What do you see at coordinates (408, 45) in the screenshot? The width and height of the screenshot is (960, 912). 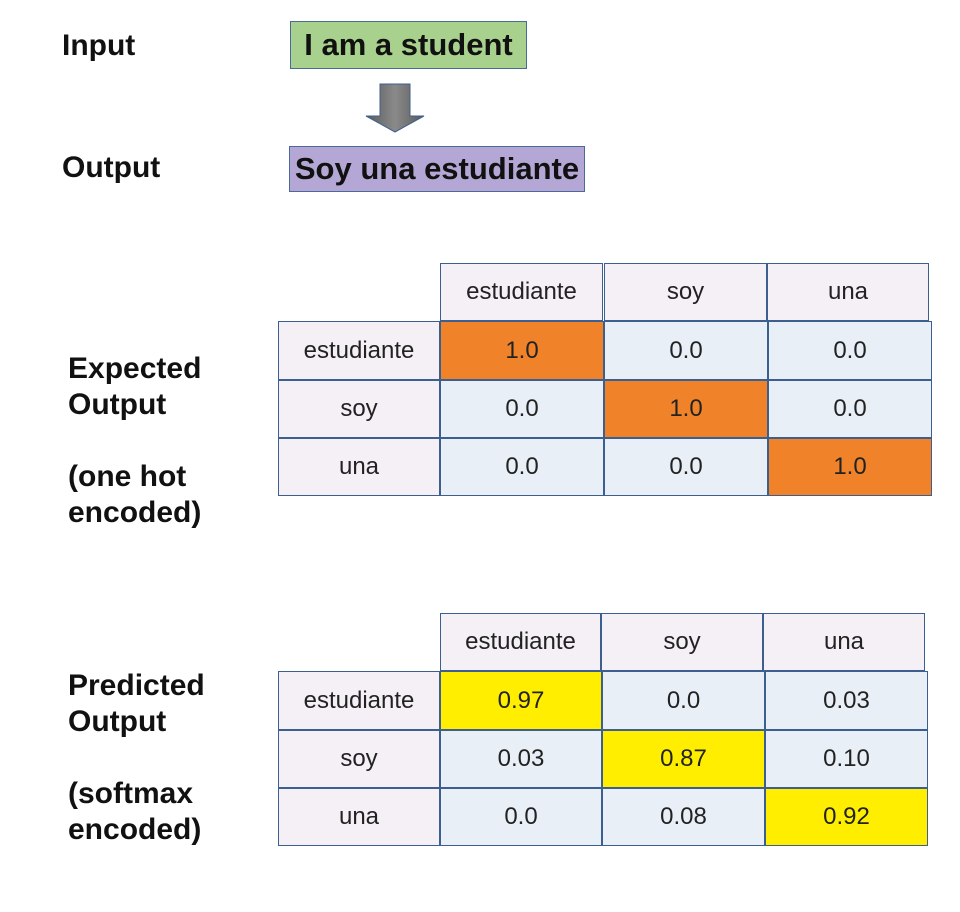 I see `input-text-box: I am a student` at bounding box center [408, 45].